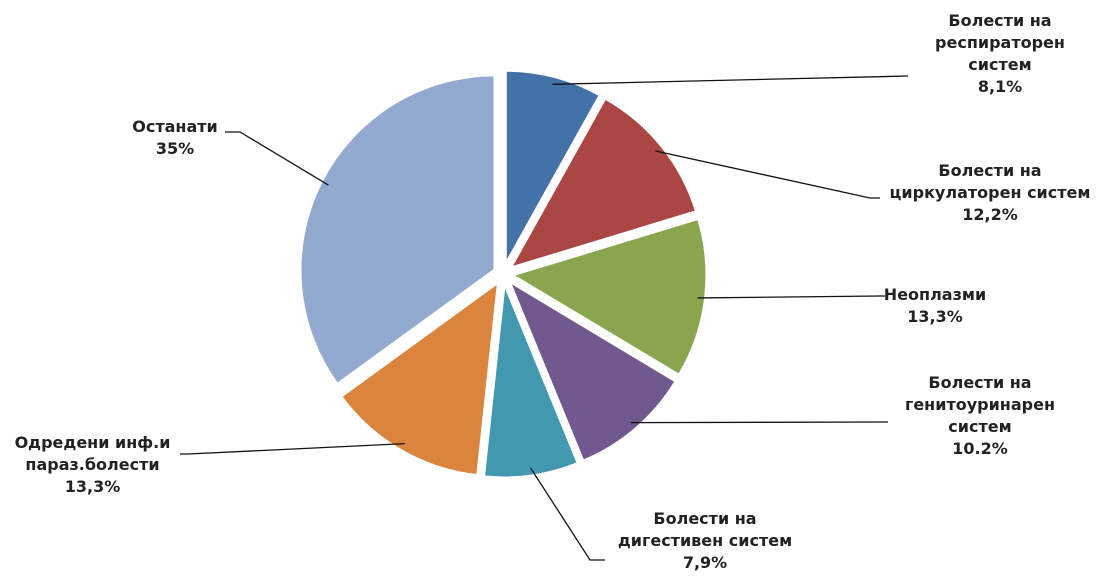  I want to click on slice-label-circulatory: Болести на циркулаторен систем 12,2%, so click(990, 193).